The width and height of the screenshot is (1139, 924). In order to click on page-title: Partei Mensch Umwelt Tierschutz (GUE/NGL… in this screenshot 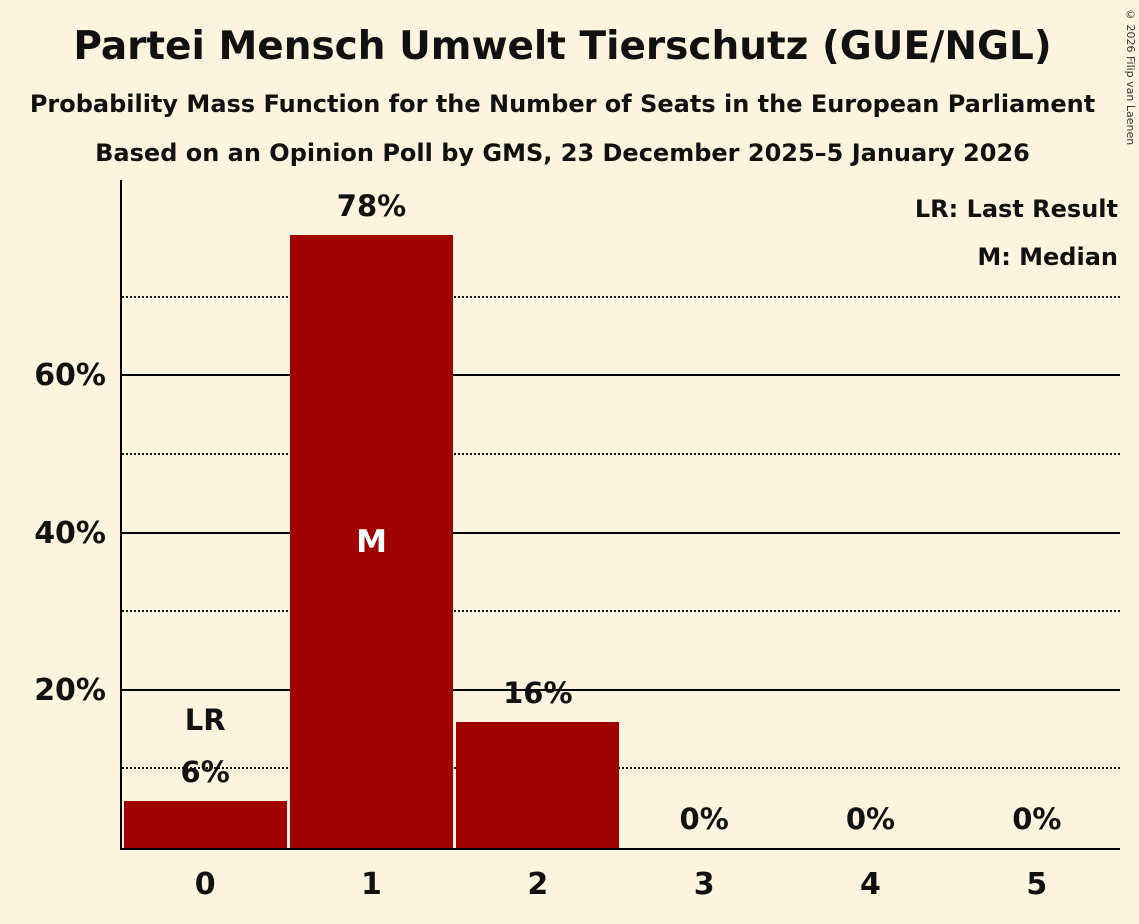, I will do `click(562, 46)`.